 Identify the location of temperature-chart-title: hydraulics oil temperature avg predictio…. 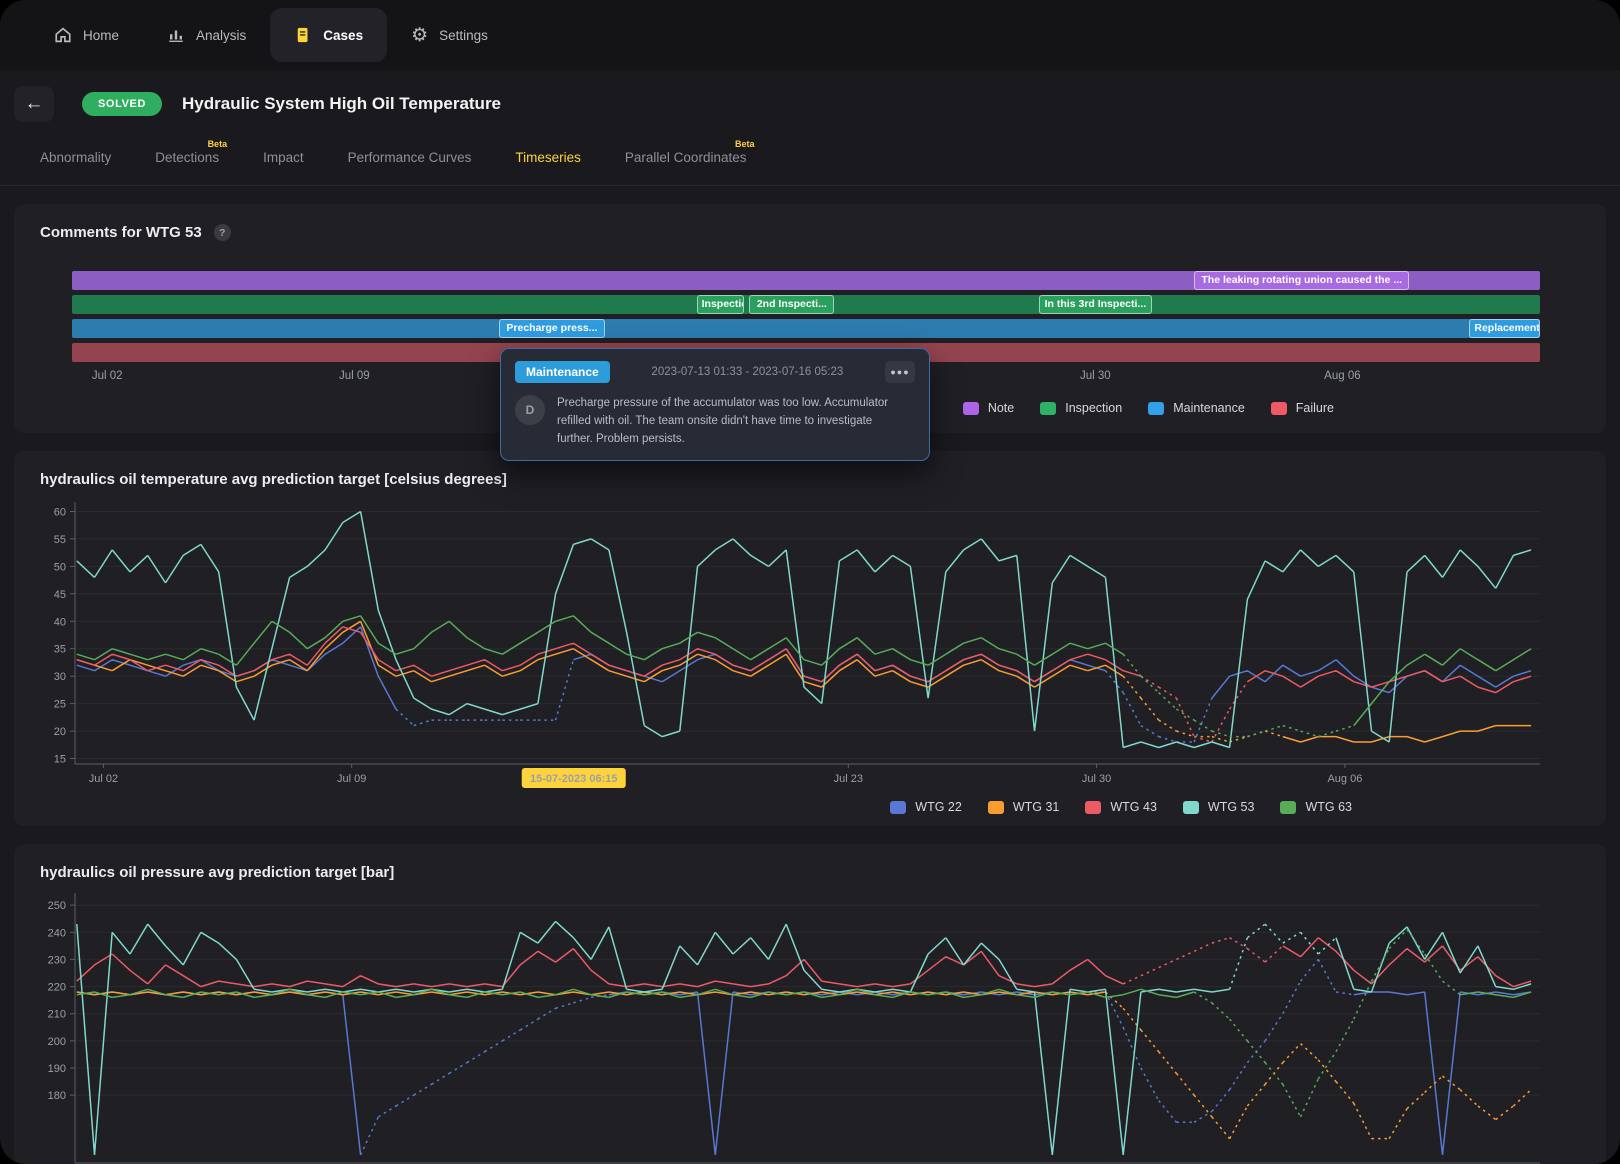
(273, 479).